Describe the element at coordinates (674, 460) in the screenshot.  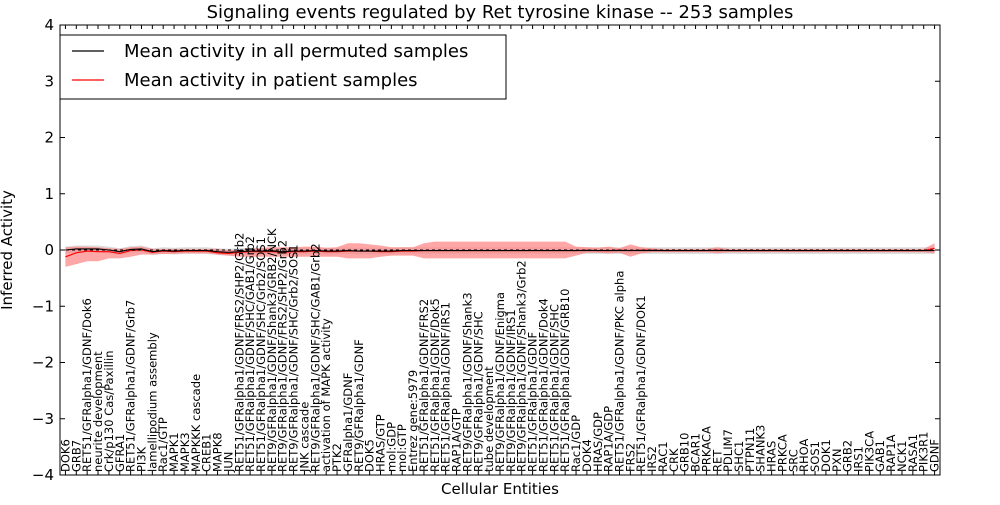
I see `x-tick-label: CRK` at that location.